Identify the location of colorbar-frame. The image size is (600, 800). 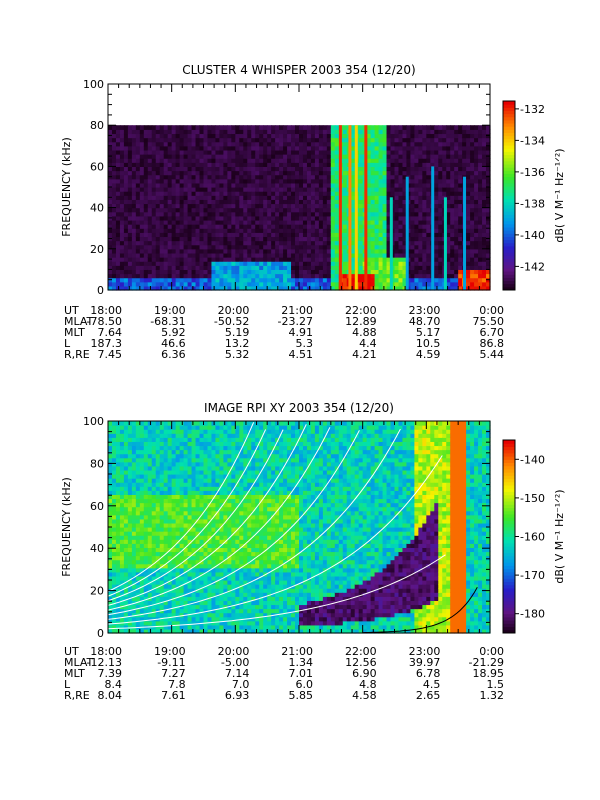
(509, 195).